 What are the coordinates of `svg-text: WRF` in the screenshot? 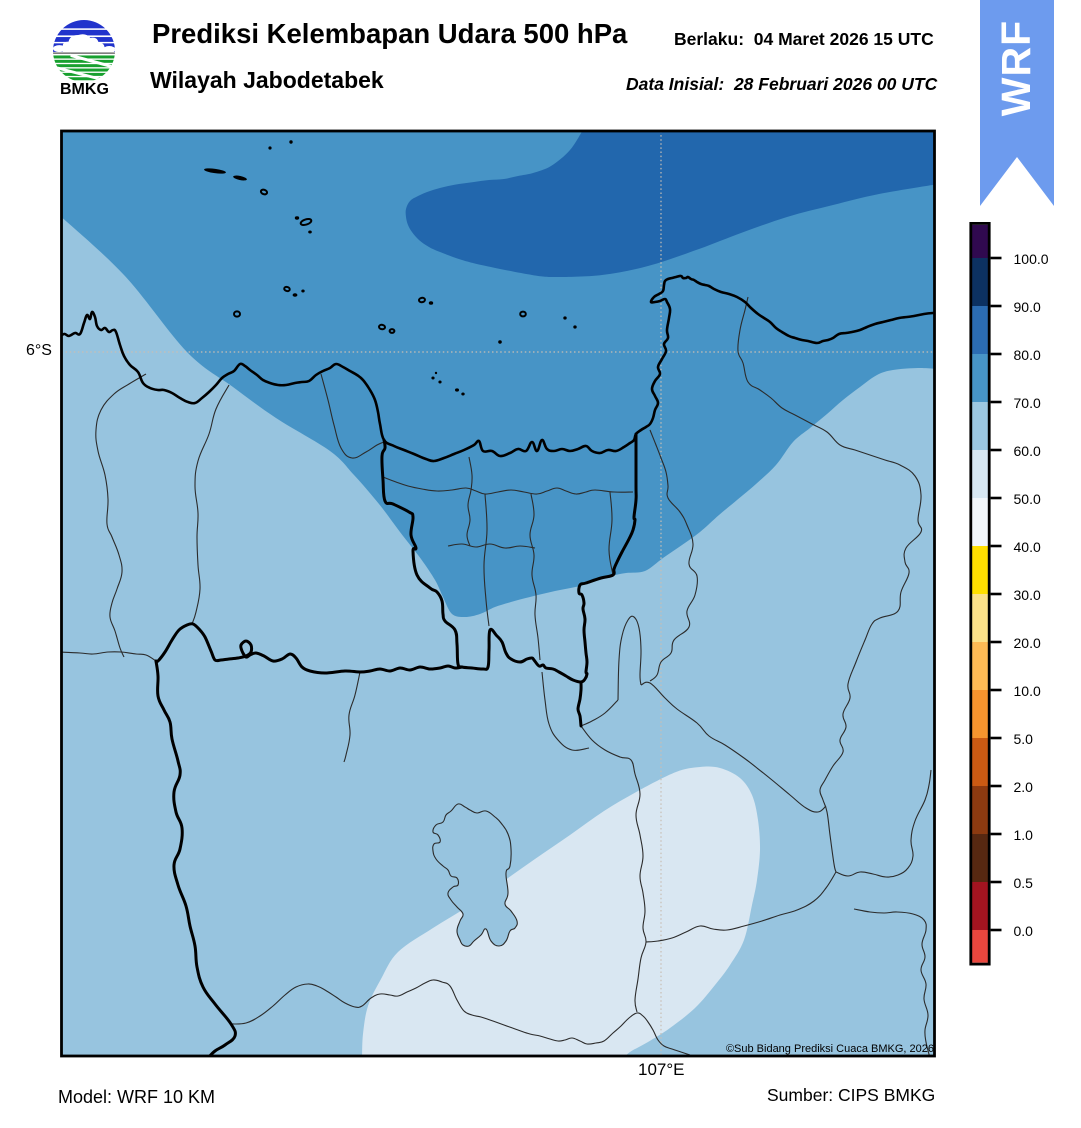 It's located at (1016, 68).